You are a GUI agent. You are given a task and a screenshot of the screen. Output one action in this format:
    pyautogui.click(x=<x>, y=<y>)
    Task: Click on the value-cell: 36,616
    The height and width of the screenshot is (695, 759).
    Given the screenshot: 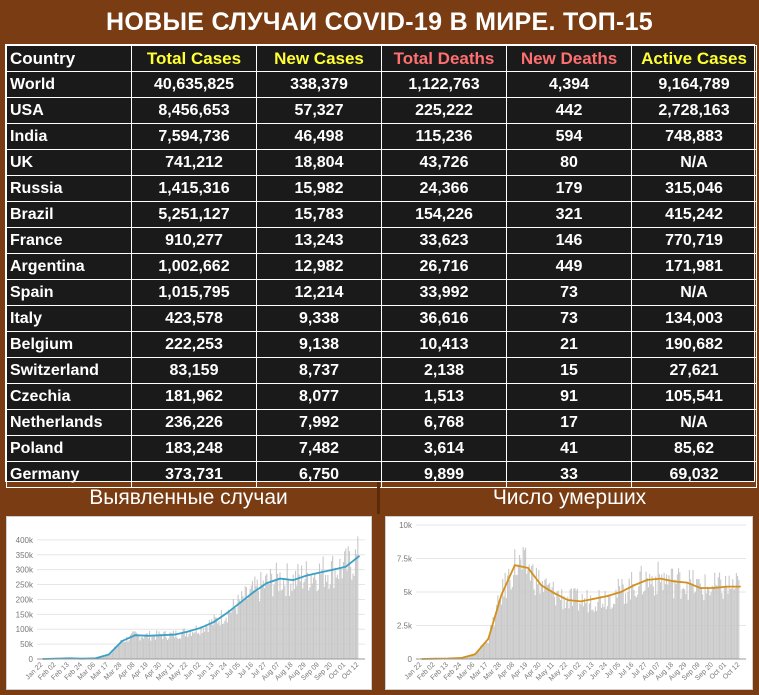 What is the action you would take?
    pyautogui.click(x=444, y=318)
    